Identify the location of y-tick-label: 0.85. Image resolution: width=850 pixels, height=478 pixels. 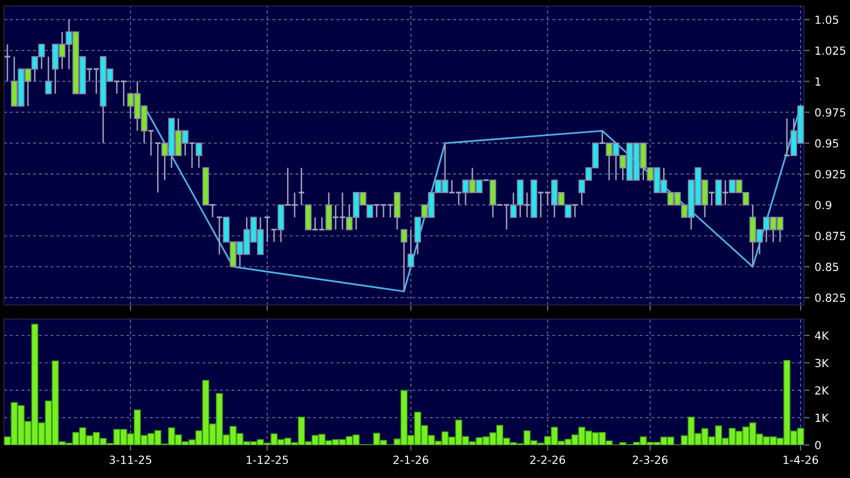
(826, 267).